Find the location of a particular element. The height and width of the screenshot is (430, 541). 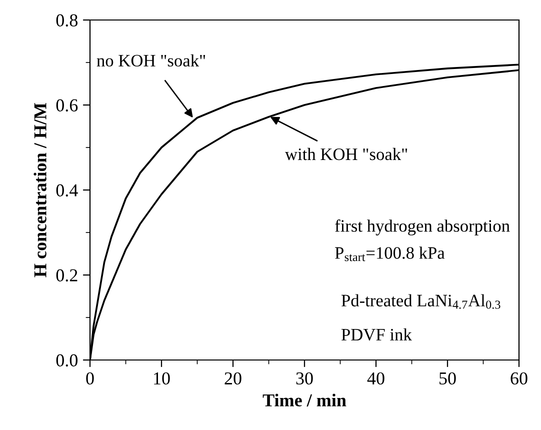

x-tick-label: 20 is located at coordinates (233, 378).